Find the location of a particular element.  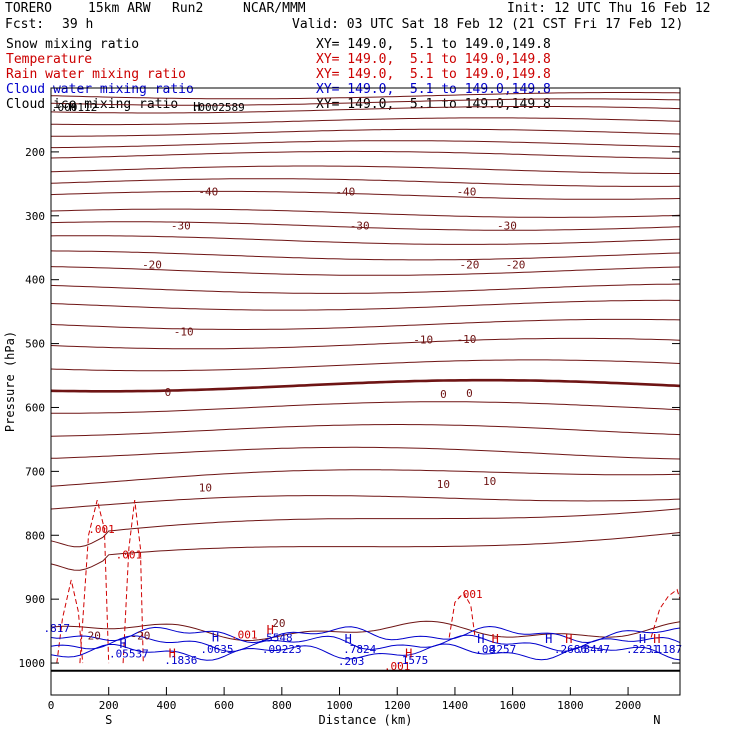

y-tick-label-2: 400 is located at coordinates (35, 280).